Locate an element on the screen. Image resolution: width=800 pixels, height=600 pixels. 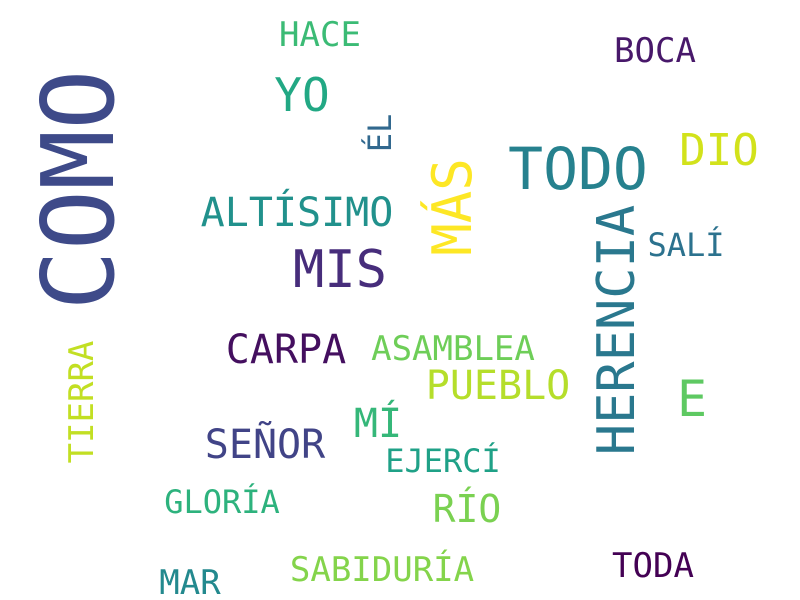
word-toda: TODA is located at coordinates (653, 566).